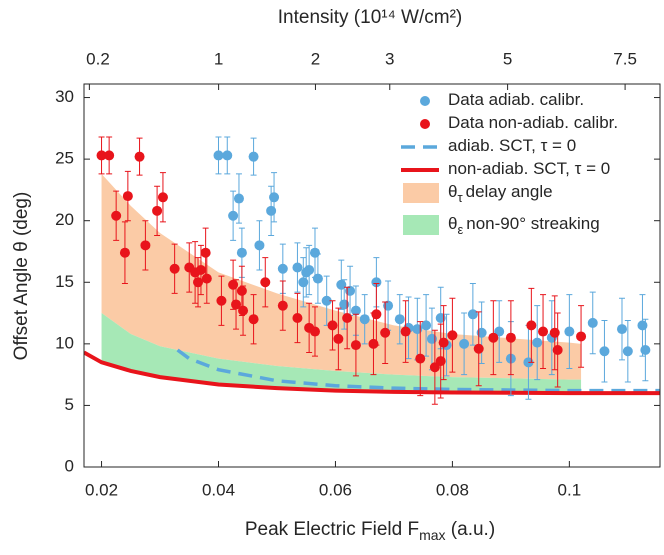  I want to click on legend-name: Data non-adiab. calibr., so click(533, 122).